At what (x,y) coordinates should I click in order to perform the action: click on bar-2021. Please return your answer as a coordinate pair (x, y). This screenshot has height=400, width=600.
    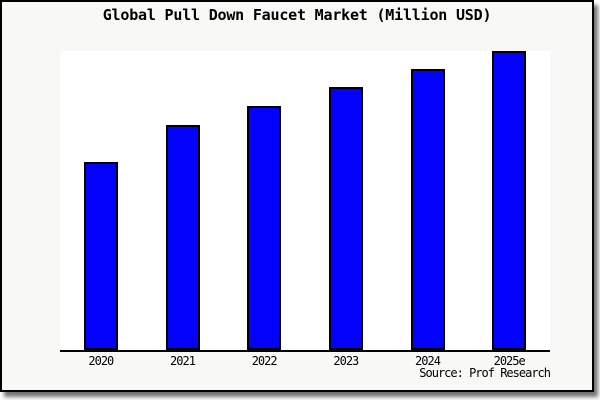
    Looking at the image, I should click on (182, 237).